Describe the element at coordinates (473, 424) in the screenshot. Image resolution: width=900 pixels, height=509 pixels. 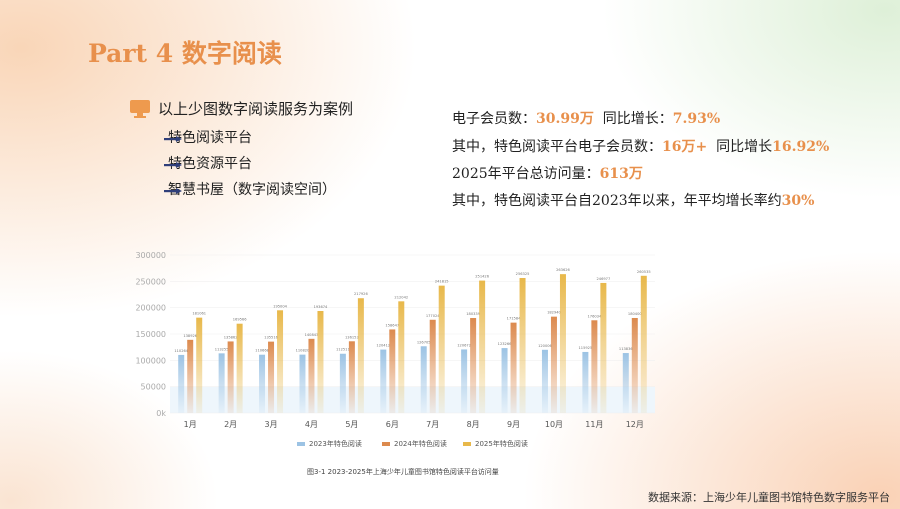
I see `x-tick-label: 8月` at that location.